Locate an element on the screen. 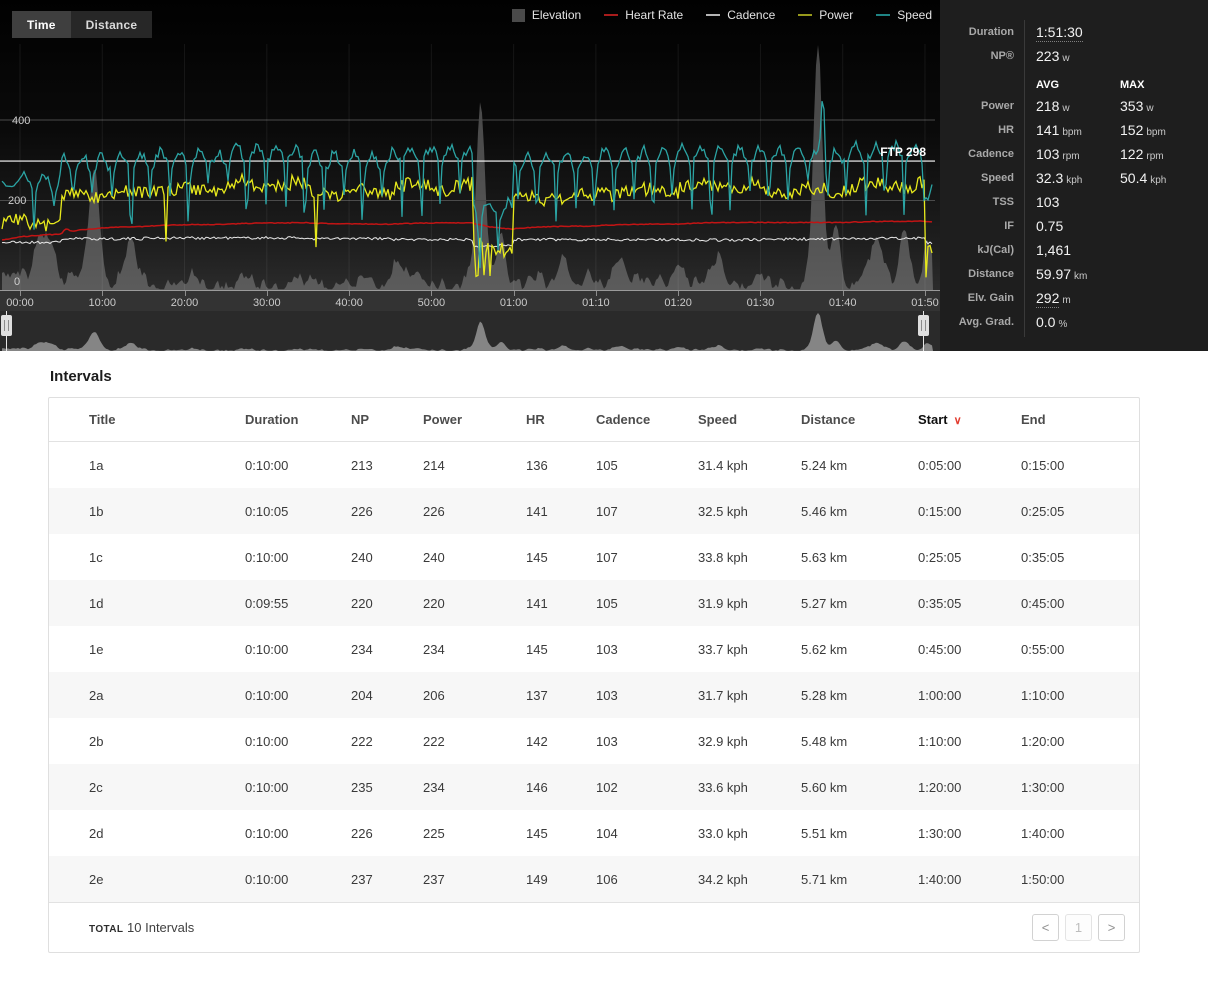  cell-np: 220 is located at coordinates (362, 603).